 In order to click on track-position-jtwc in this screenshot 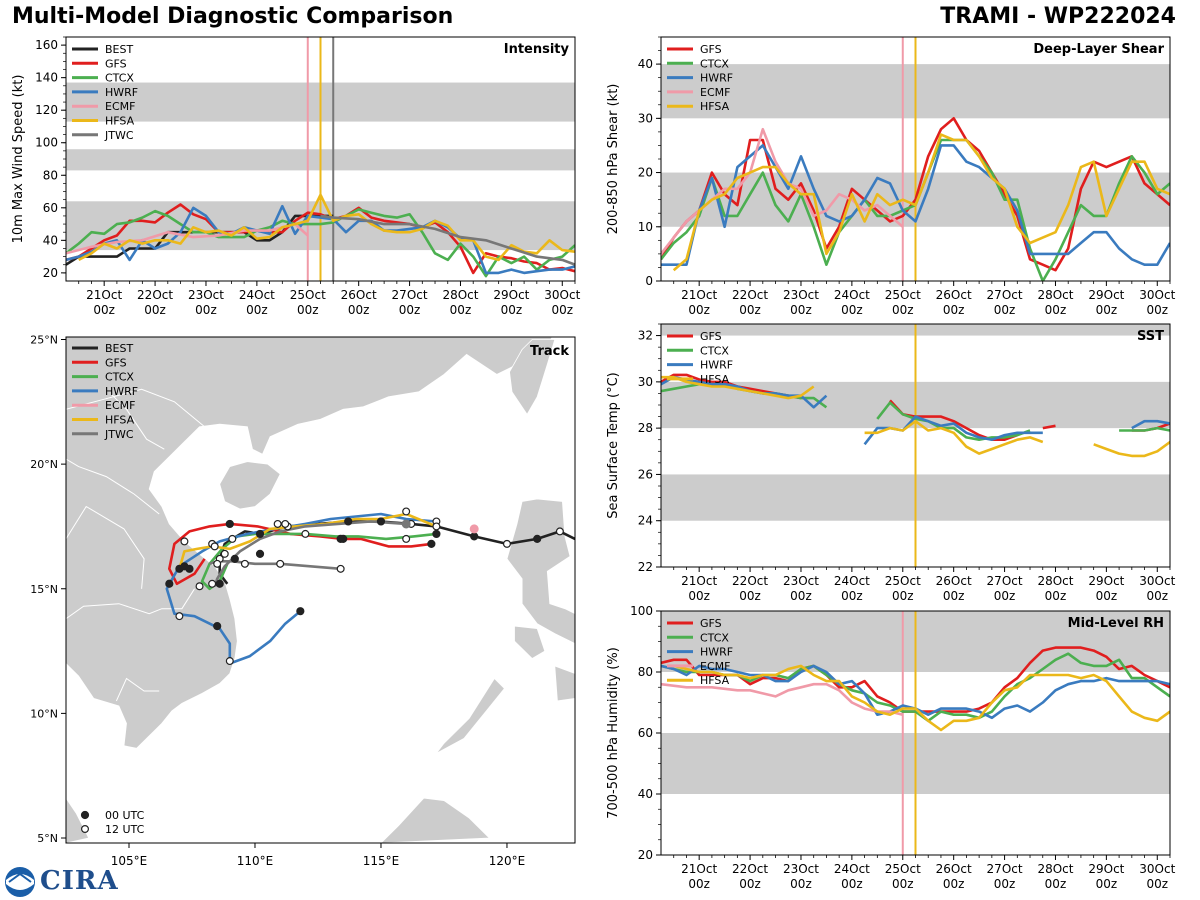, I will do `click(406, 524)`.